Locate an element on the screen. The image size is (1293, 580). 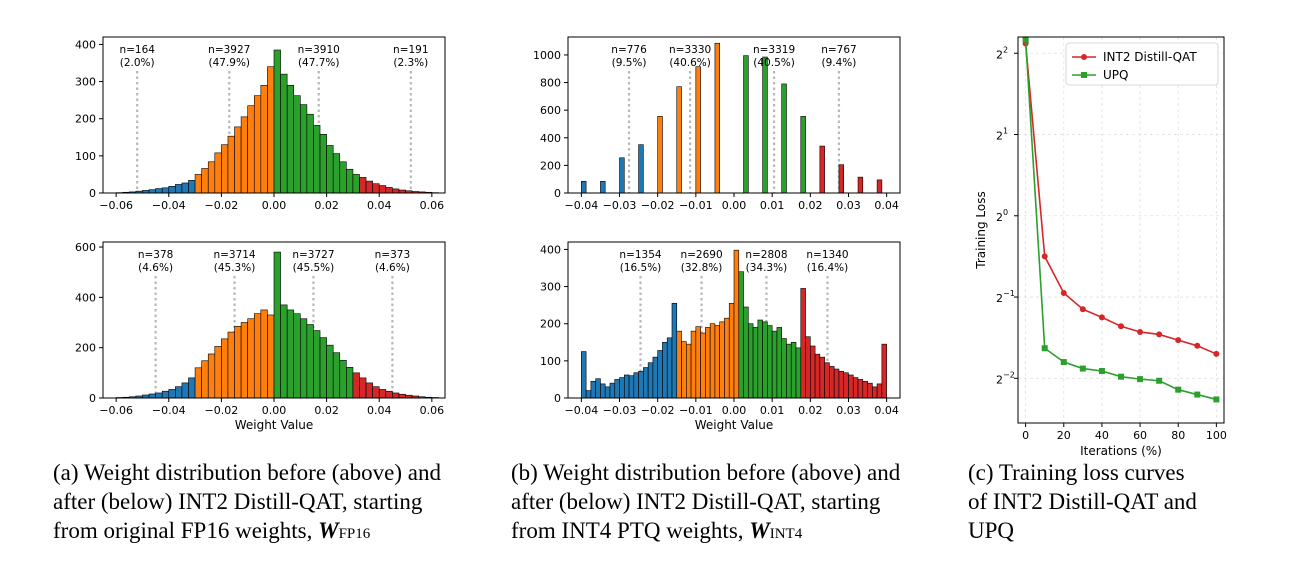
x-tick-label: −0.06 is located at coordinates (116, 410).